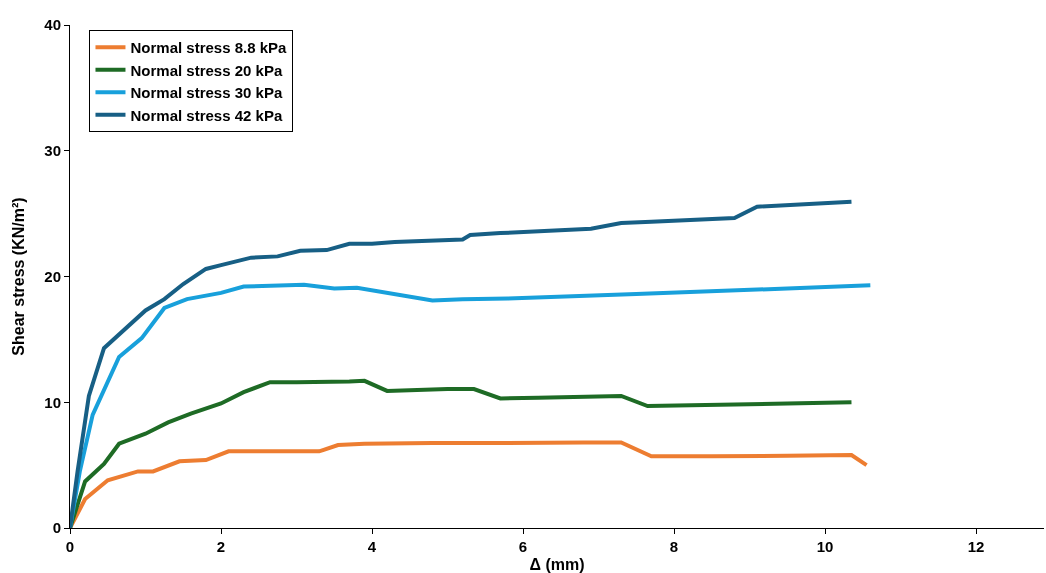  Describe the element at coordinates (469, 484) in the screenshot. I see `line-series` at that location.